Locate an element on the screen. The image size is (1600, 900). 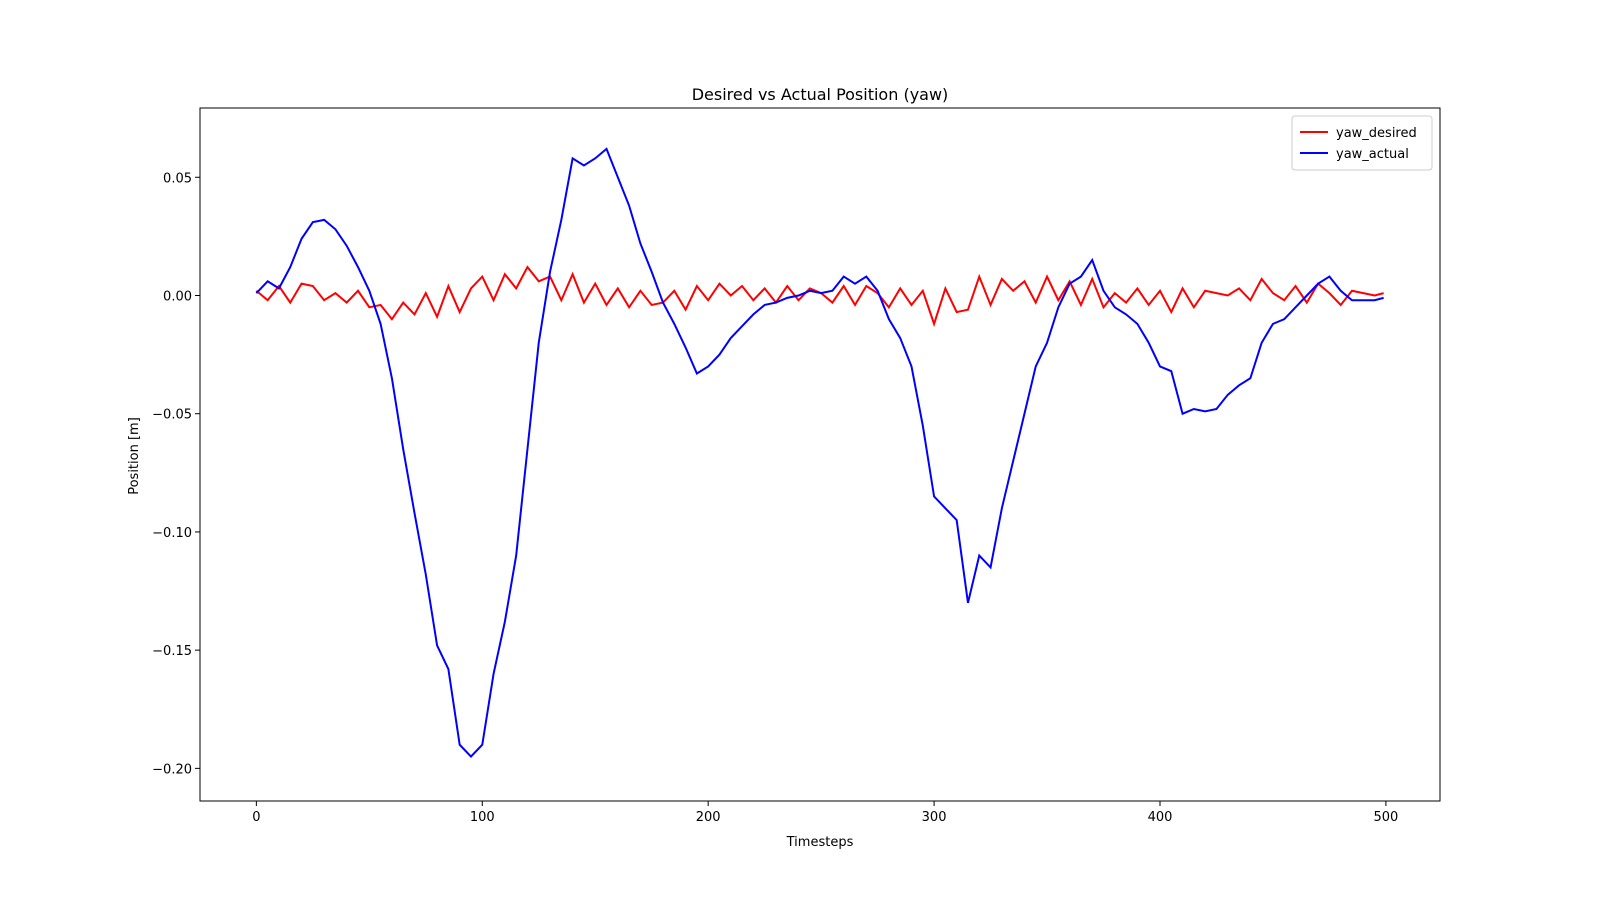
x-tick-label: 100 is located at coordinates (482, 817).